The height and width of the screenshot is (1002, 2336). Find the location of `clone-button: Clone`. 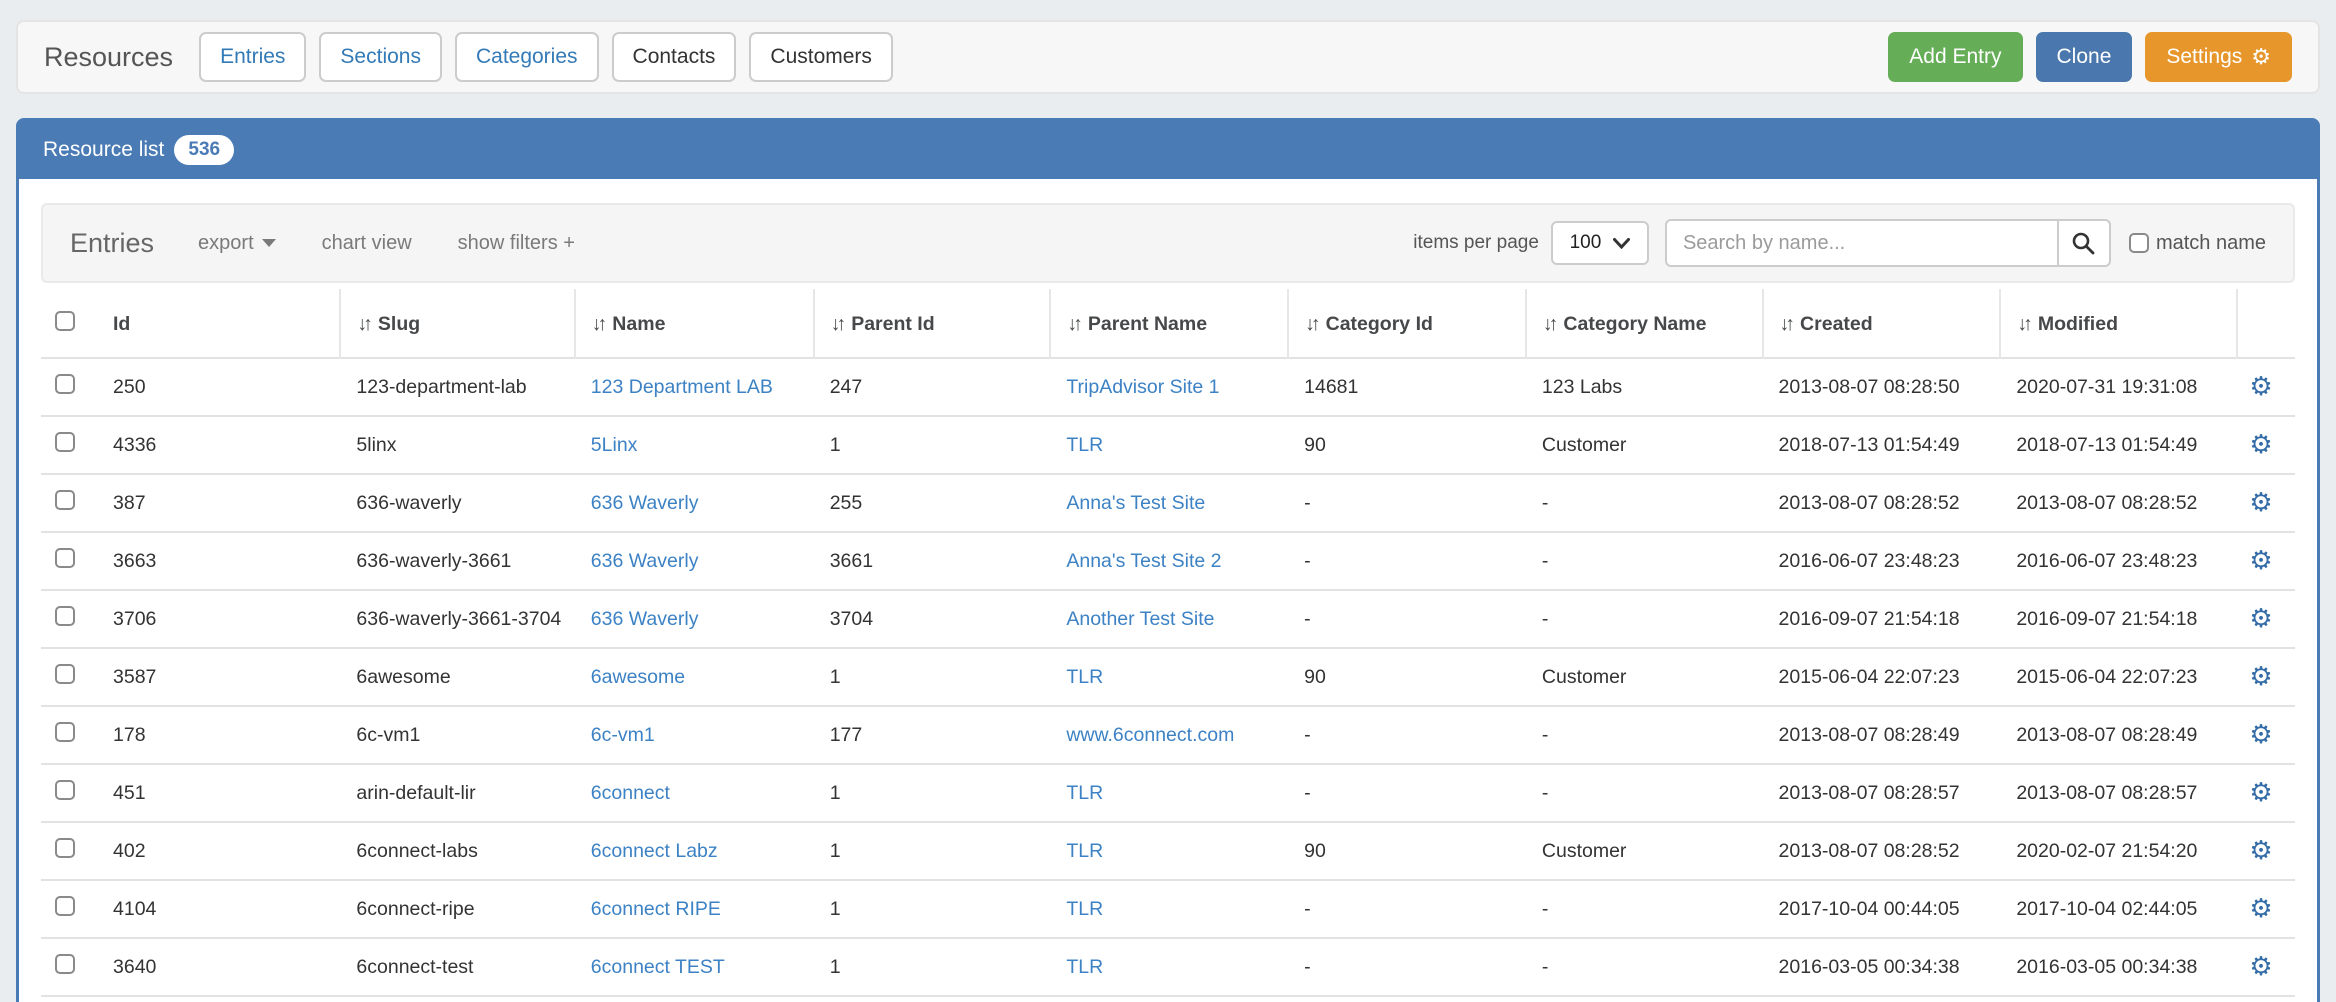

clone-button: Clone is located at coordinates (2084, 57).